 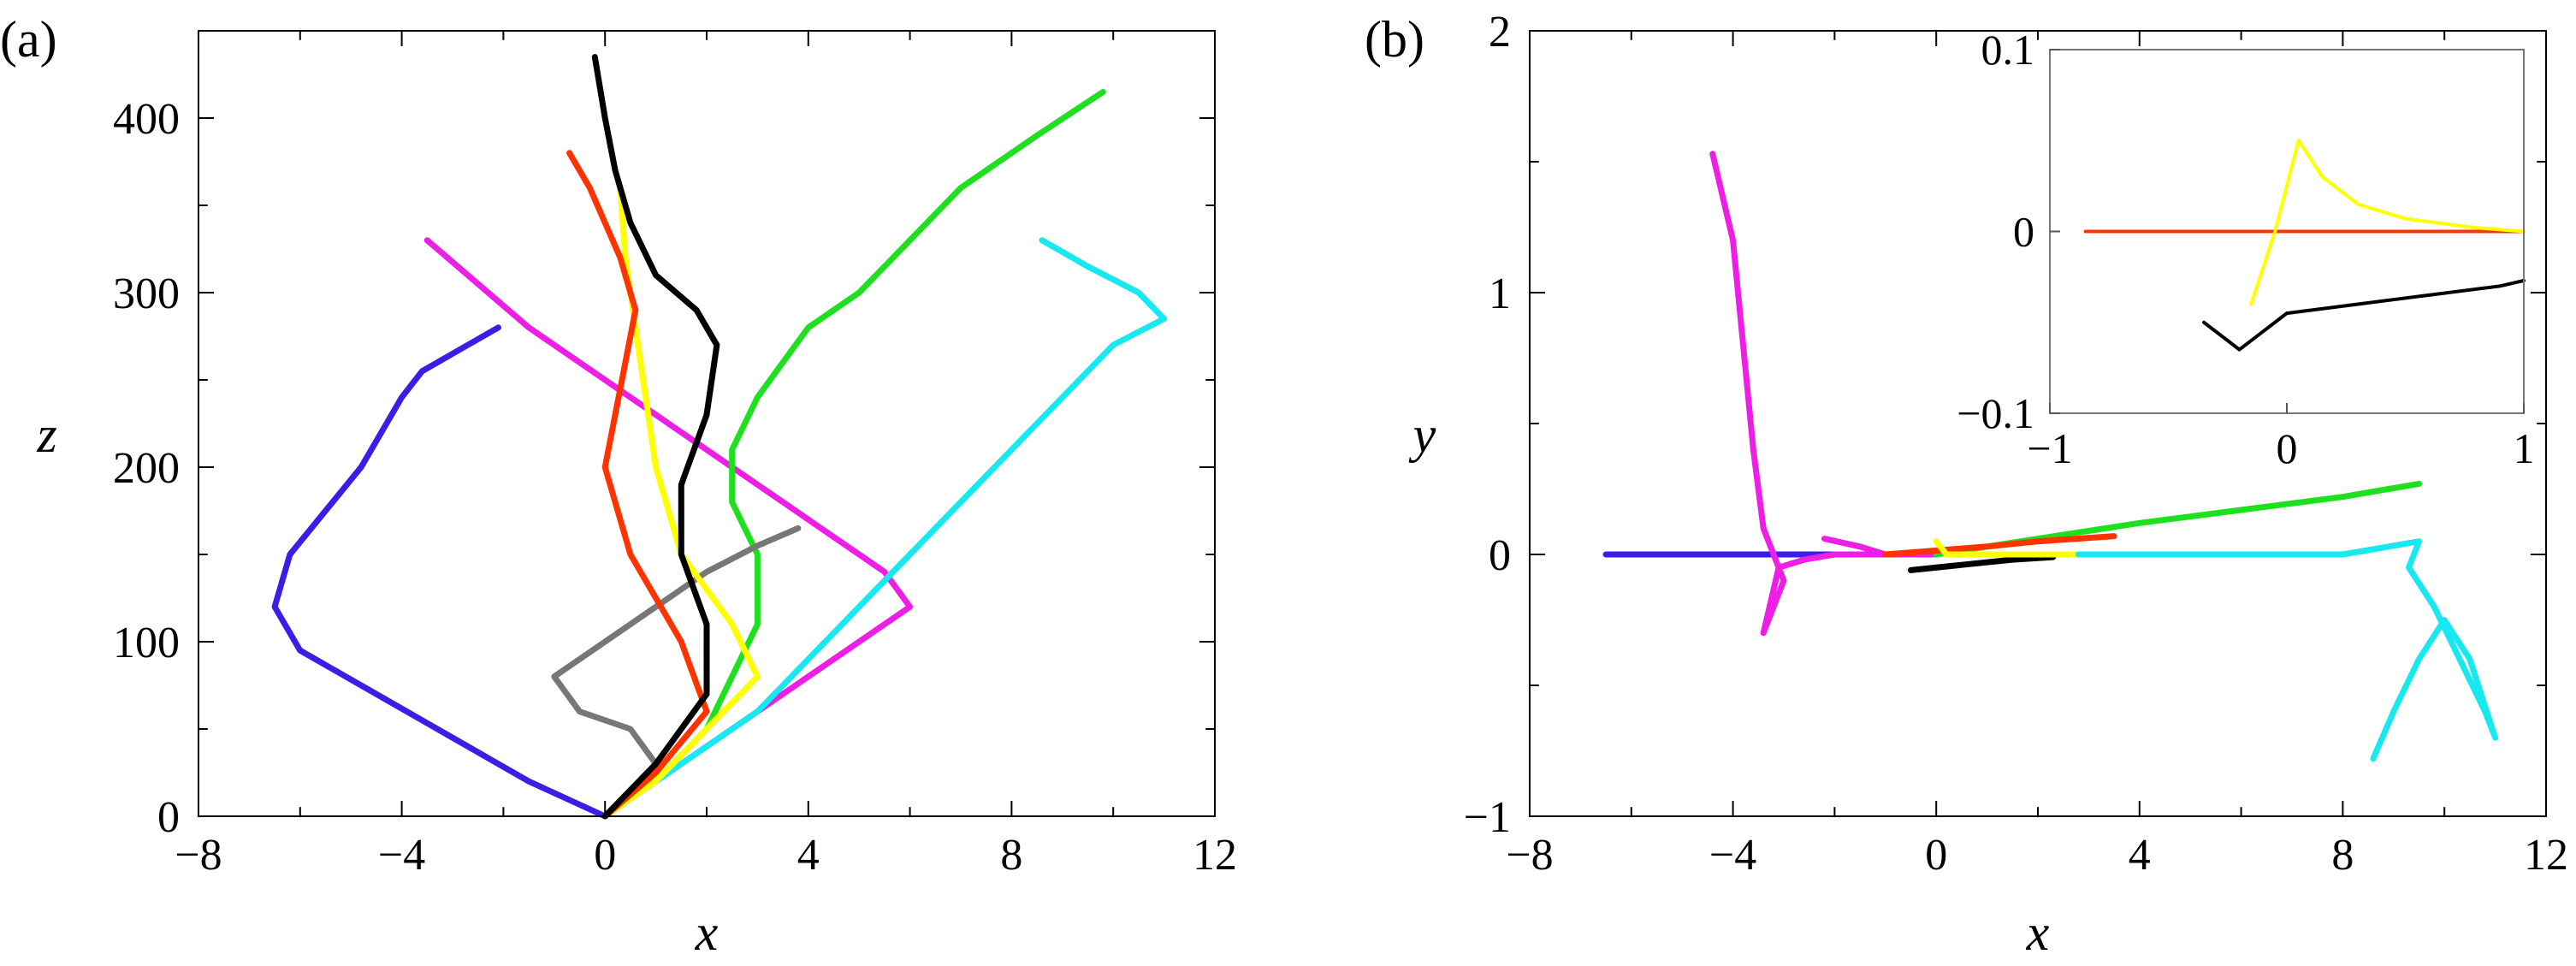 I want to click on panel-b-y-tick-label: 1, so click(x=1500, y=294).